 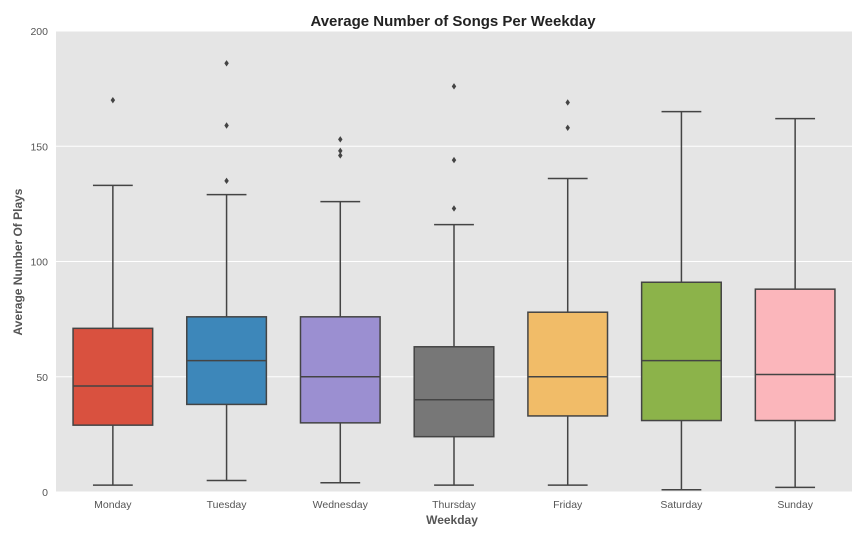 What do you see at coordinates (18, 261) in the screenshot?
I see `y-axis-title: Average Number Of Plays` at bounding box center [18, 261].